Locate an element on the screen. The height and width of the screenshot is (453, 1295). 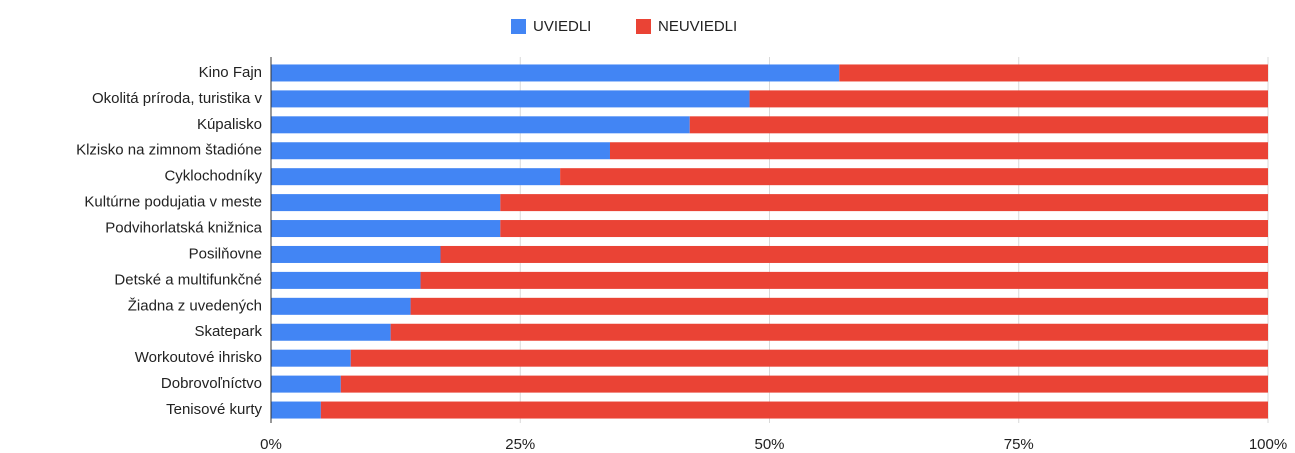
y-tick-label: Detské a multifunkčné is located at coordinates (188, 279).